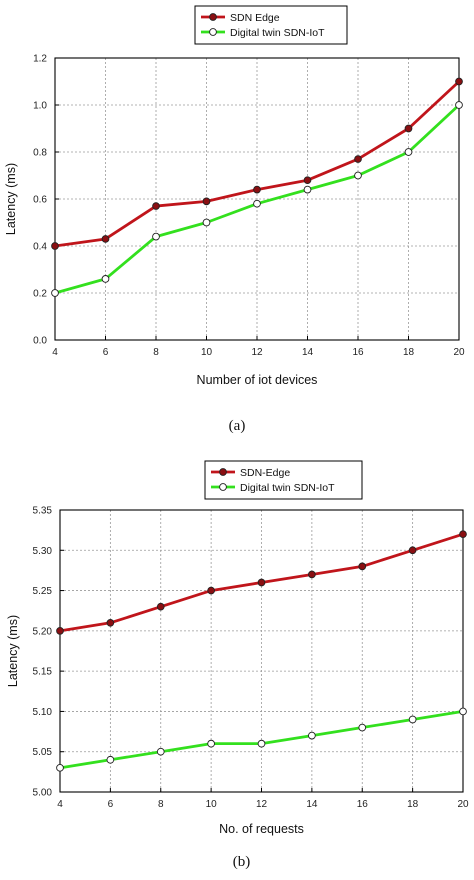 The height and width of the screenshot is (880, 474). Describe the element at coordinates (40, 341) in the screenshot. I see `y-tick-label: 0.0` at that location.